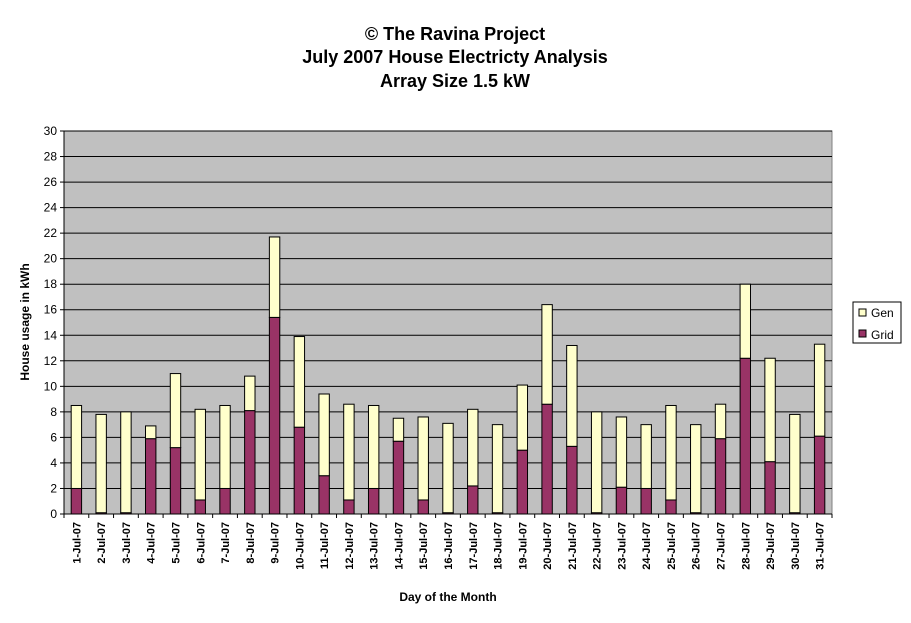 This screenshot has width=911, height=623. What do you see at coordinates (51, 361) in the screenshot?
I see `y-tick-label: 12` at bounding box center [51, 361].